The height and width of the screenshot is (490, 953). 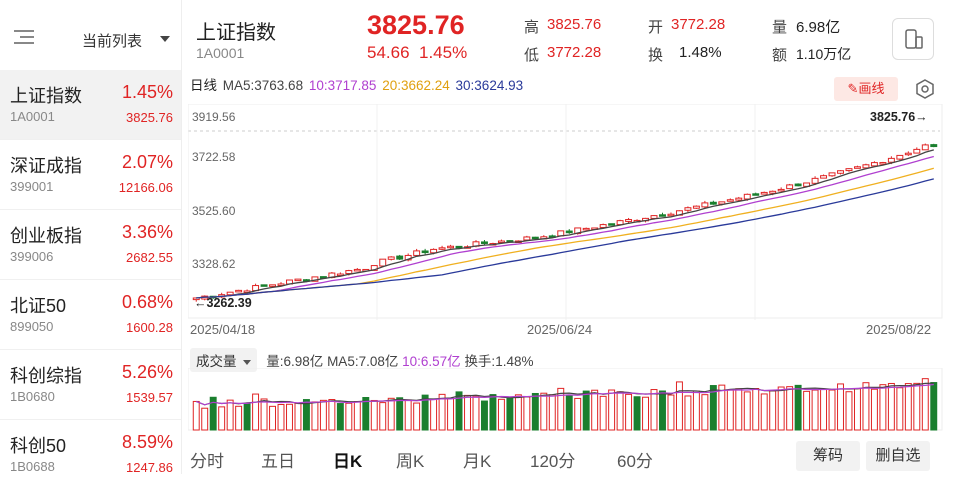 What do you see at coordinates (223, 329) in the screenshot?
I see `date-label-start: 2025/04/18` at bounding box center [223, 329].